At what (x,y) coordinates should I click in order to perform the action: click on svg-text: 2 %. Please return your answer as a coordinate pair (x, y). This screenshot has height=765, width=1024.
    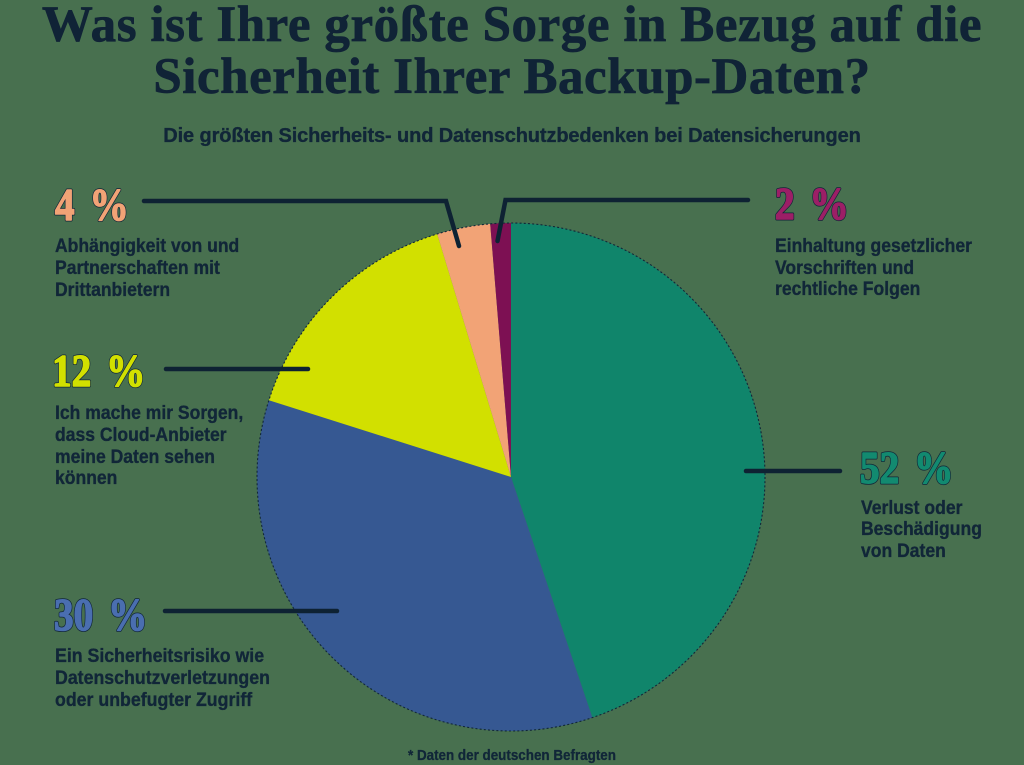
    Looking at the image, I should click on (812, 205).